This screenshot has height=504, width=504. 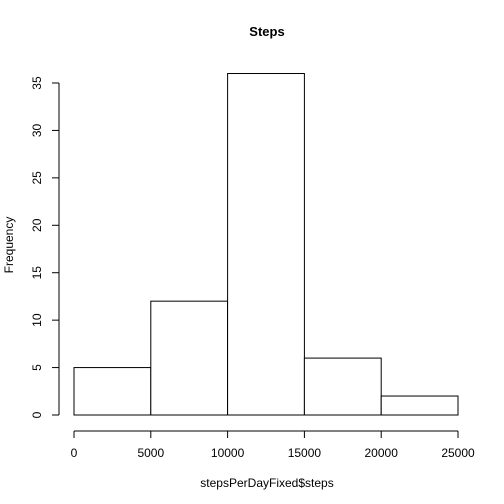 What do you see at coordinates (37, 178) in the screenshot?
I see `y-tick-label-5: 25` at bounding box center [37, 178].